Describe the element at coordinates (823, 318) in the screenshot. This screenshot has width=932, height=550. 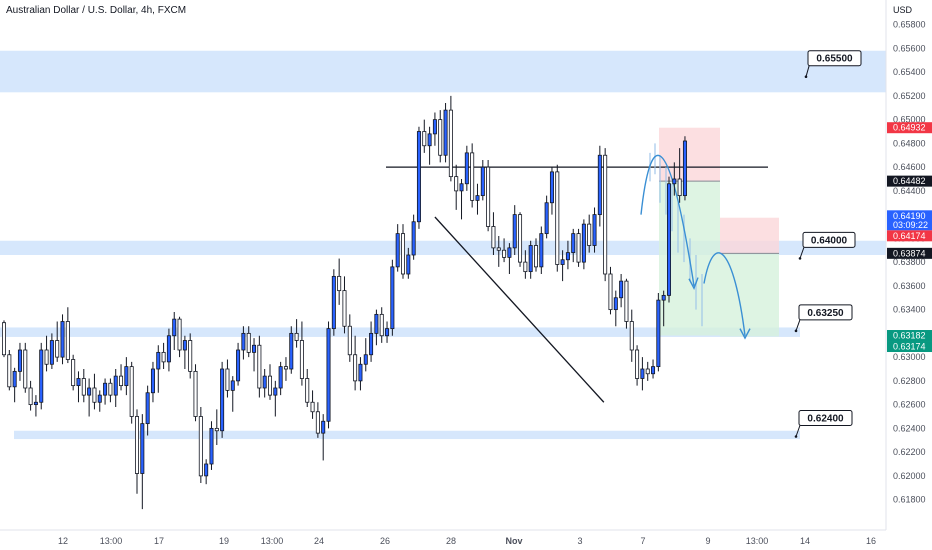
I see `price-callout: 0.63250` at that location.